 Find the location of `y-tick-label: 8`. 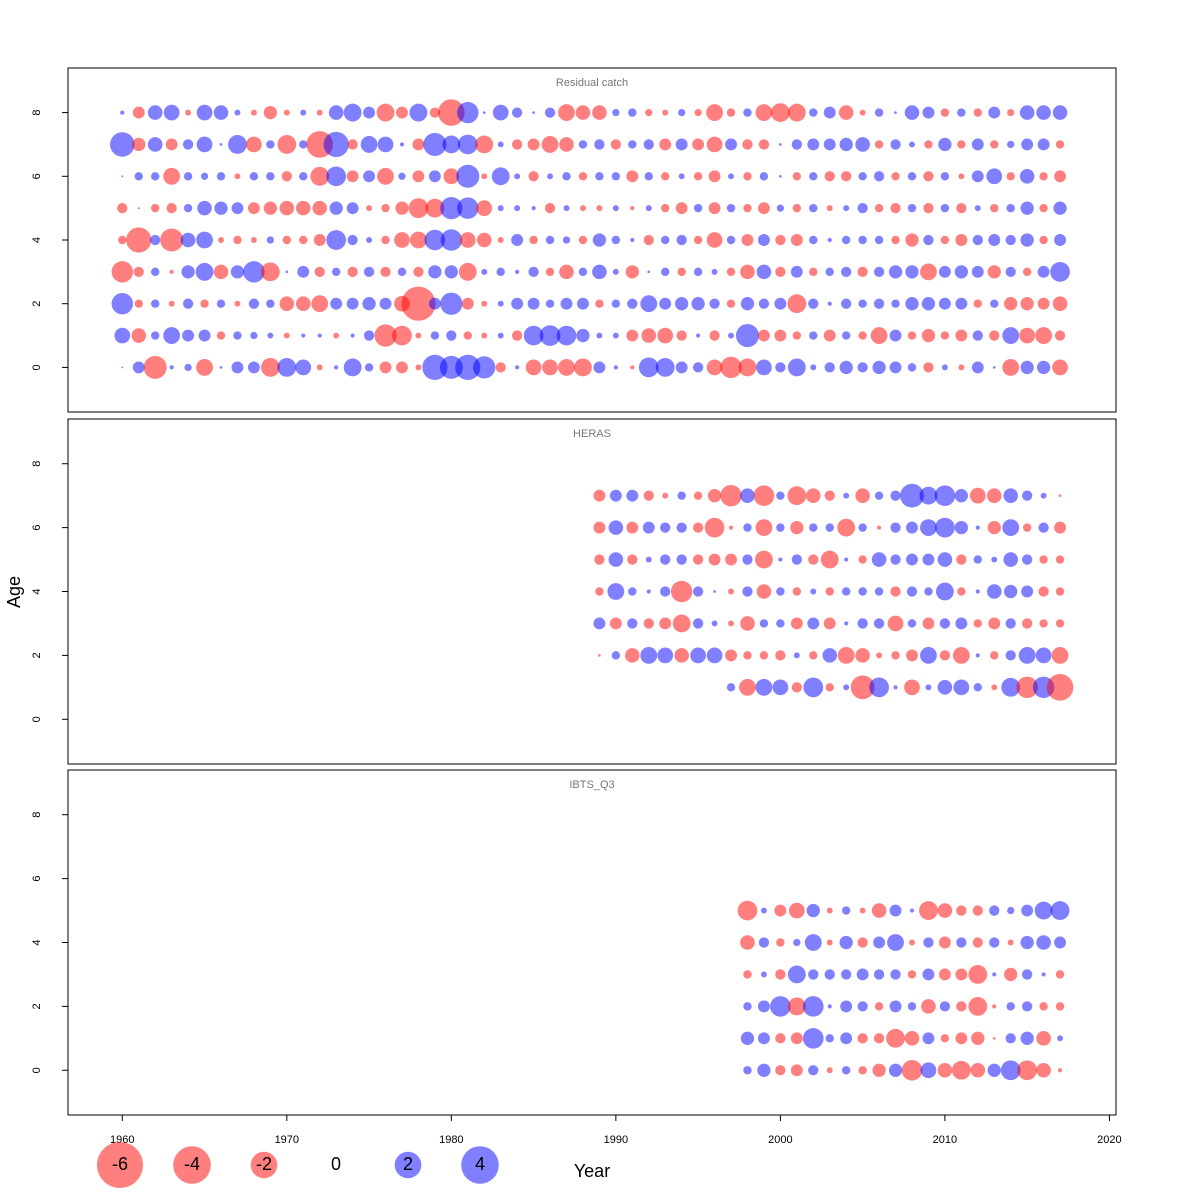

y-tick-label: 8 is located at coordinates (37, 815).